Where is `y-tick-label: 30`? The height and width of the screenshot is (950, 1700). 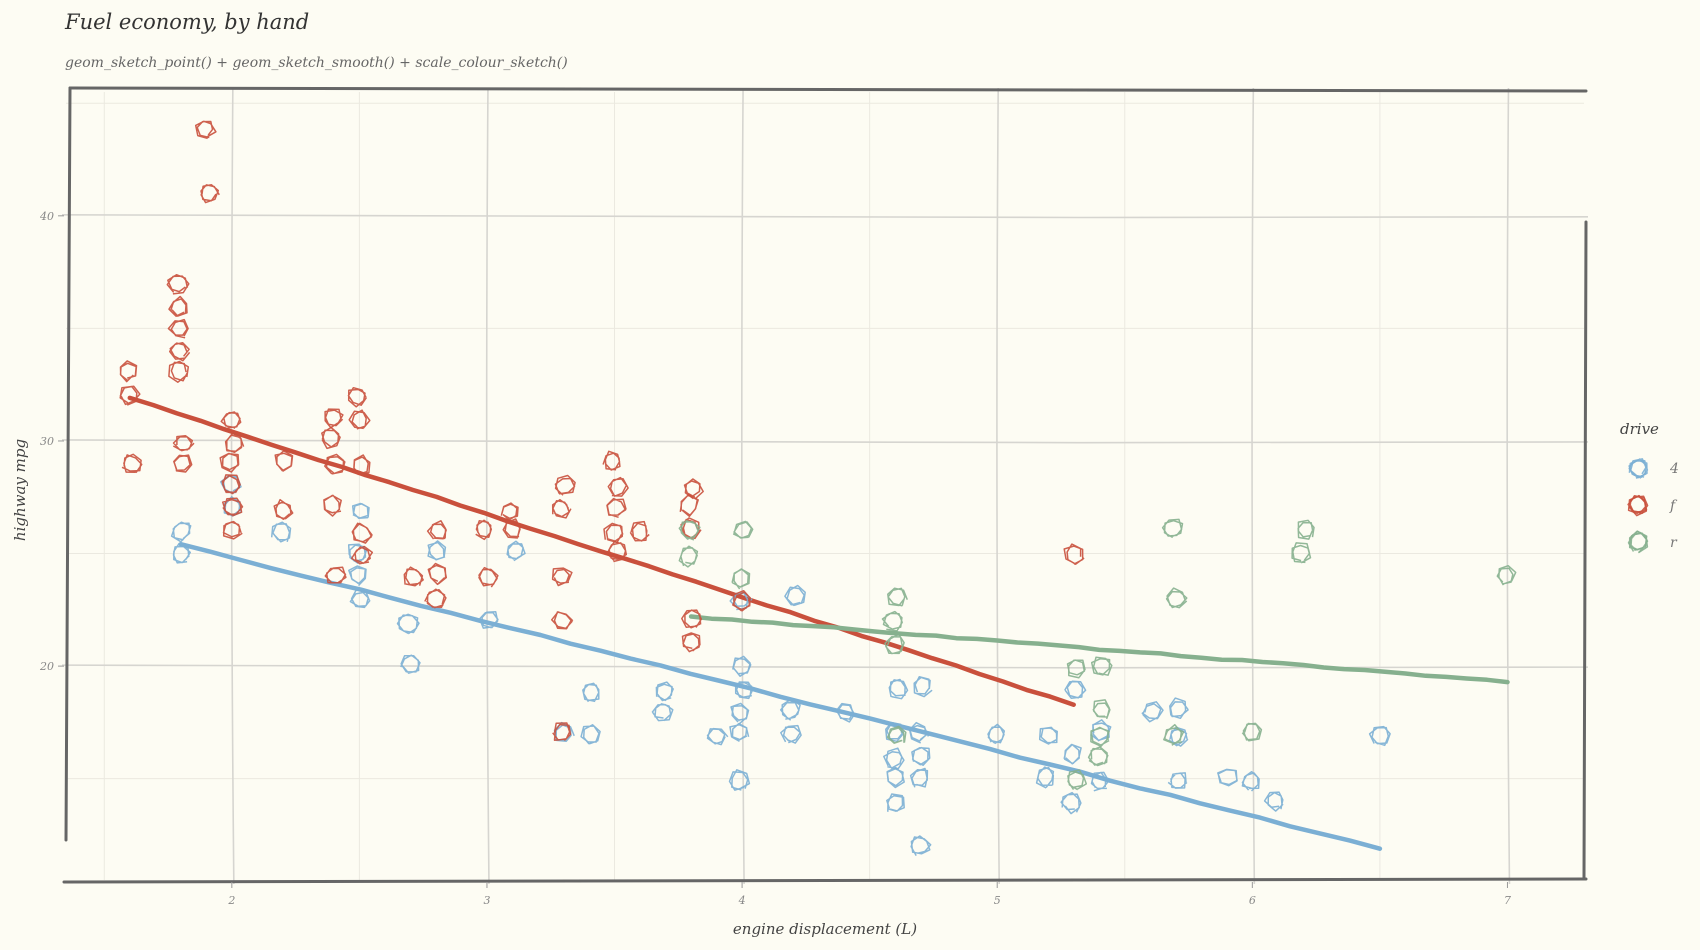 y-tick-label: 30 is located at coordinates (47, 441).